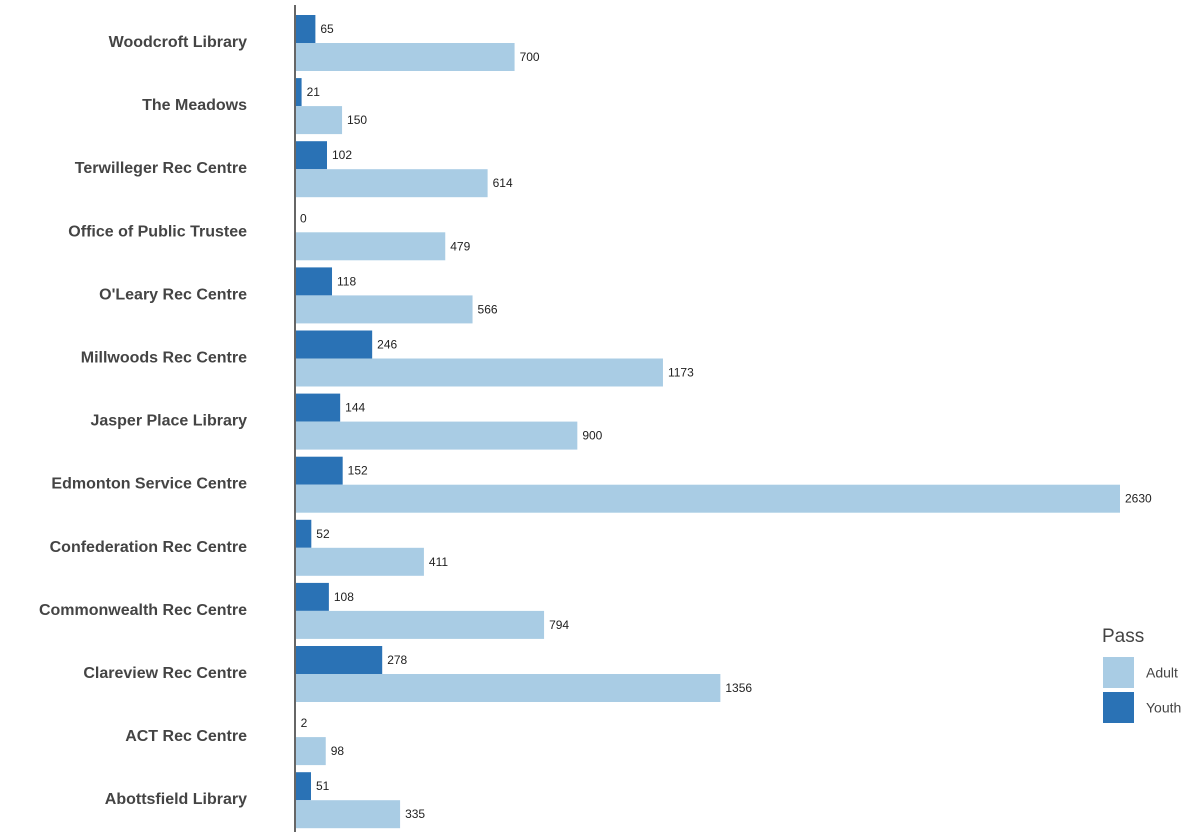 This screenshot has height=832, width=1199. I want to click on legend: Pass Adult Youth, so click(1141, 674).